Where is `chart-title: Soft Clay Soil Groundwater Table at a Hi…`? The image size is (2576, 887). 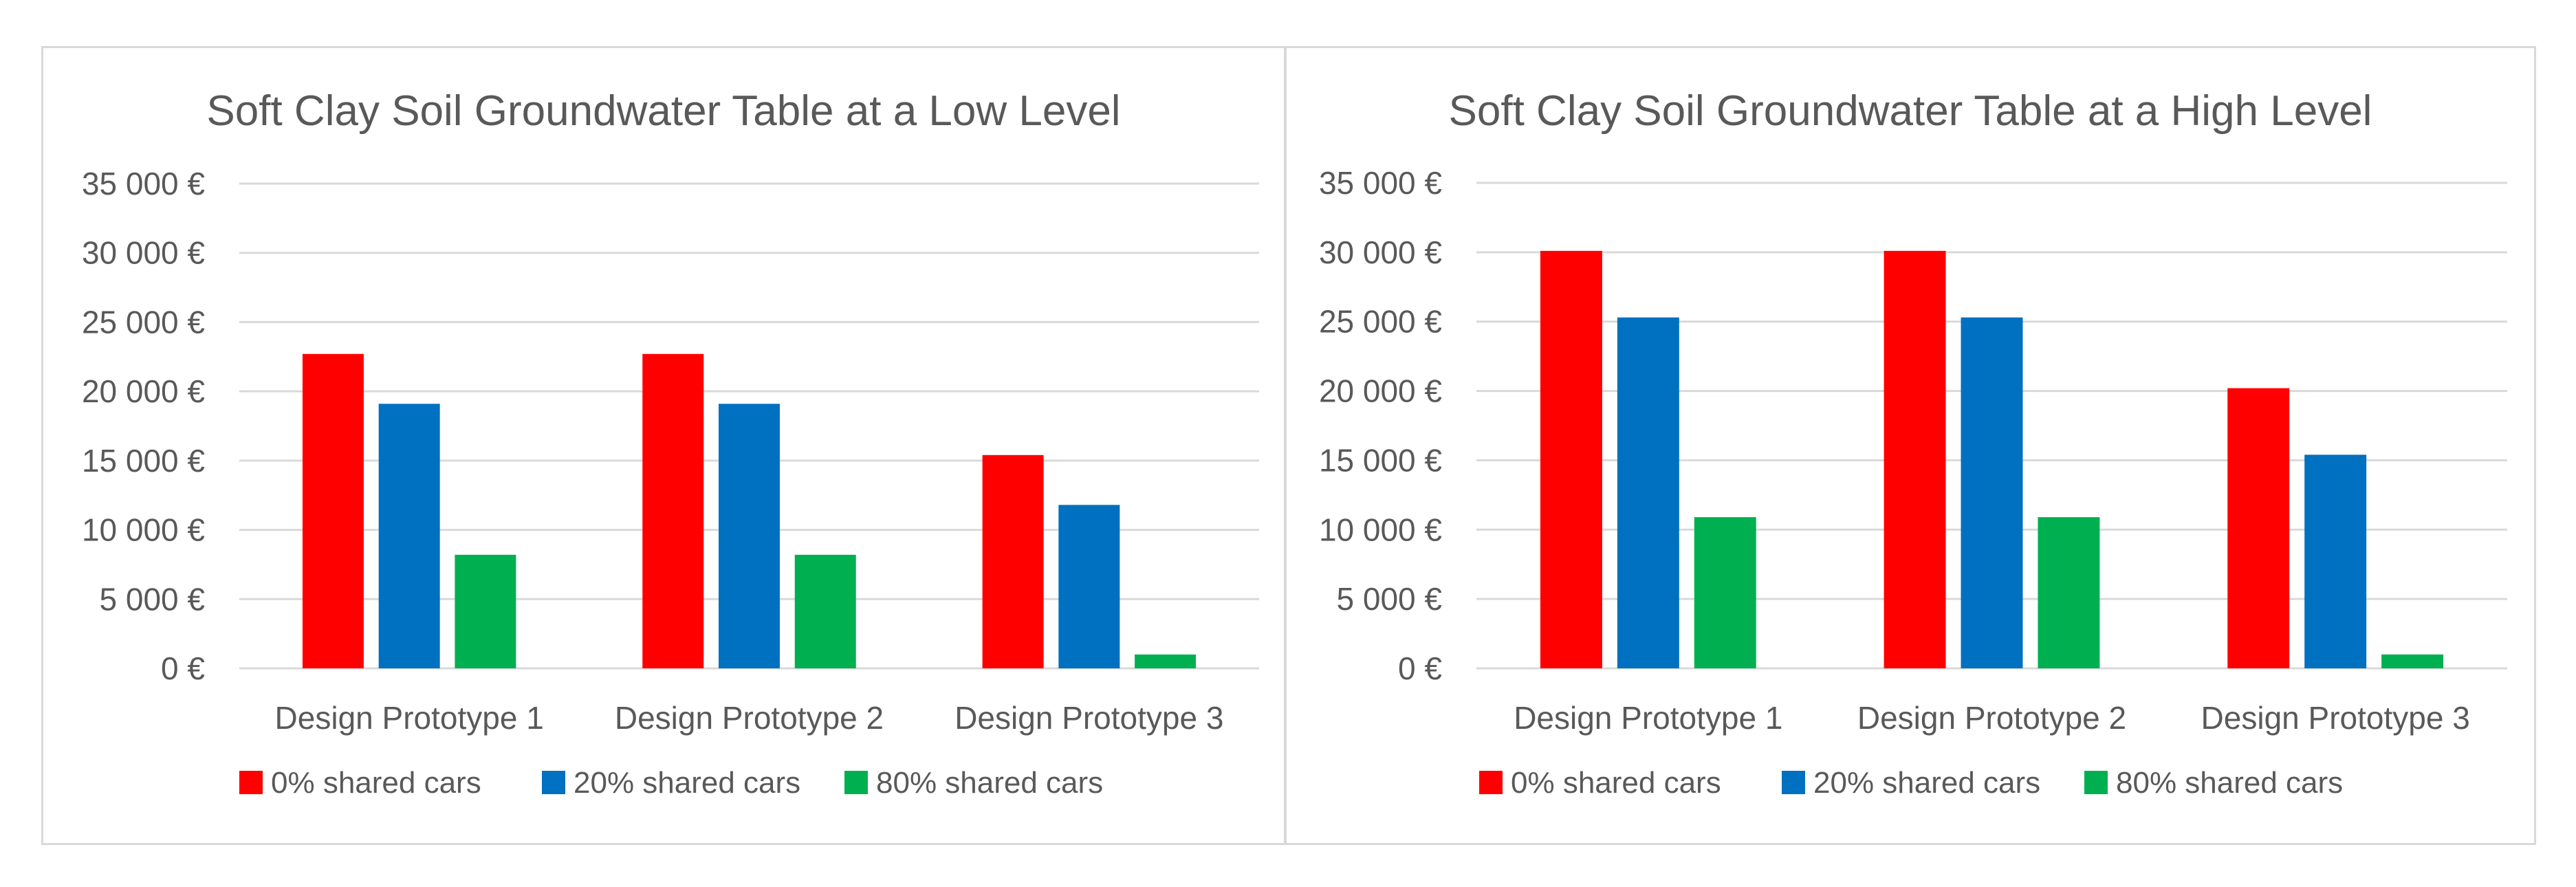 chart-title: Soft Clay Soil Groundwater Table at a Hi… is located at coordinates (1910, 111).